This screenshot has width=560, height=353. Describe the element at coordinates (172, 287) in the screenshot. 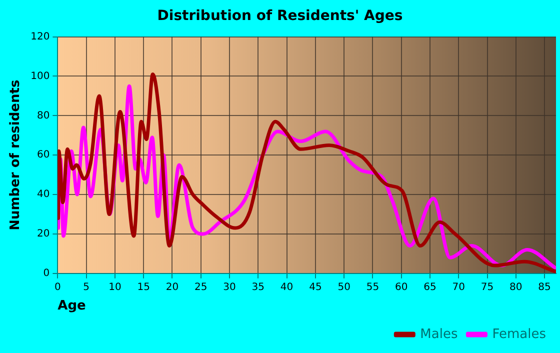

I see `x-tick-label: 20` at that location.